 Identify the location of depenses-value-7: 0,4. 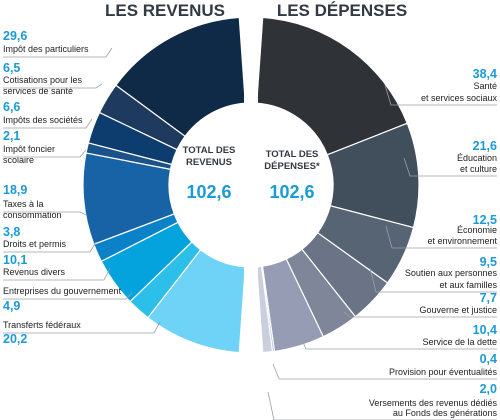
(488, 359).